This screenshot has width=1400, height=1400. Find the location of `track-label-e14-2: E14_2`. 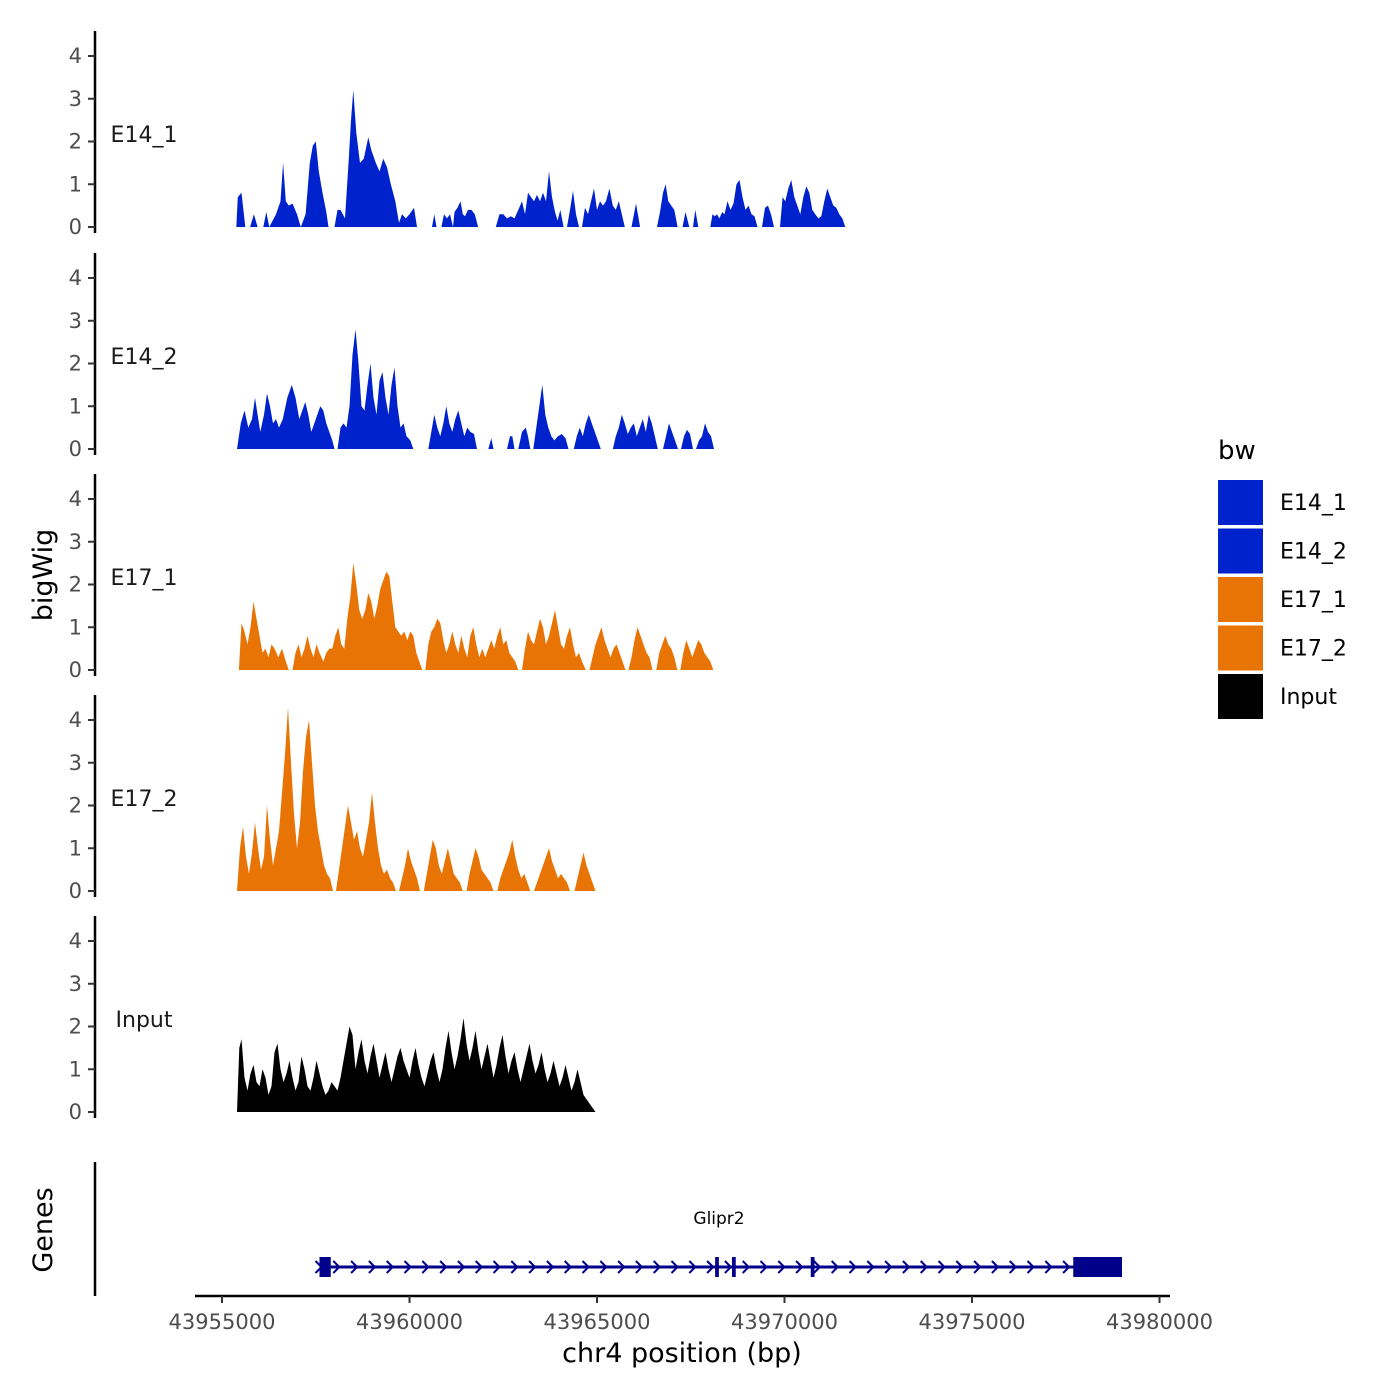

track-label-e14-2: E14_2 is located at coordinates (144, 357).